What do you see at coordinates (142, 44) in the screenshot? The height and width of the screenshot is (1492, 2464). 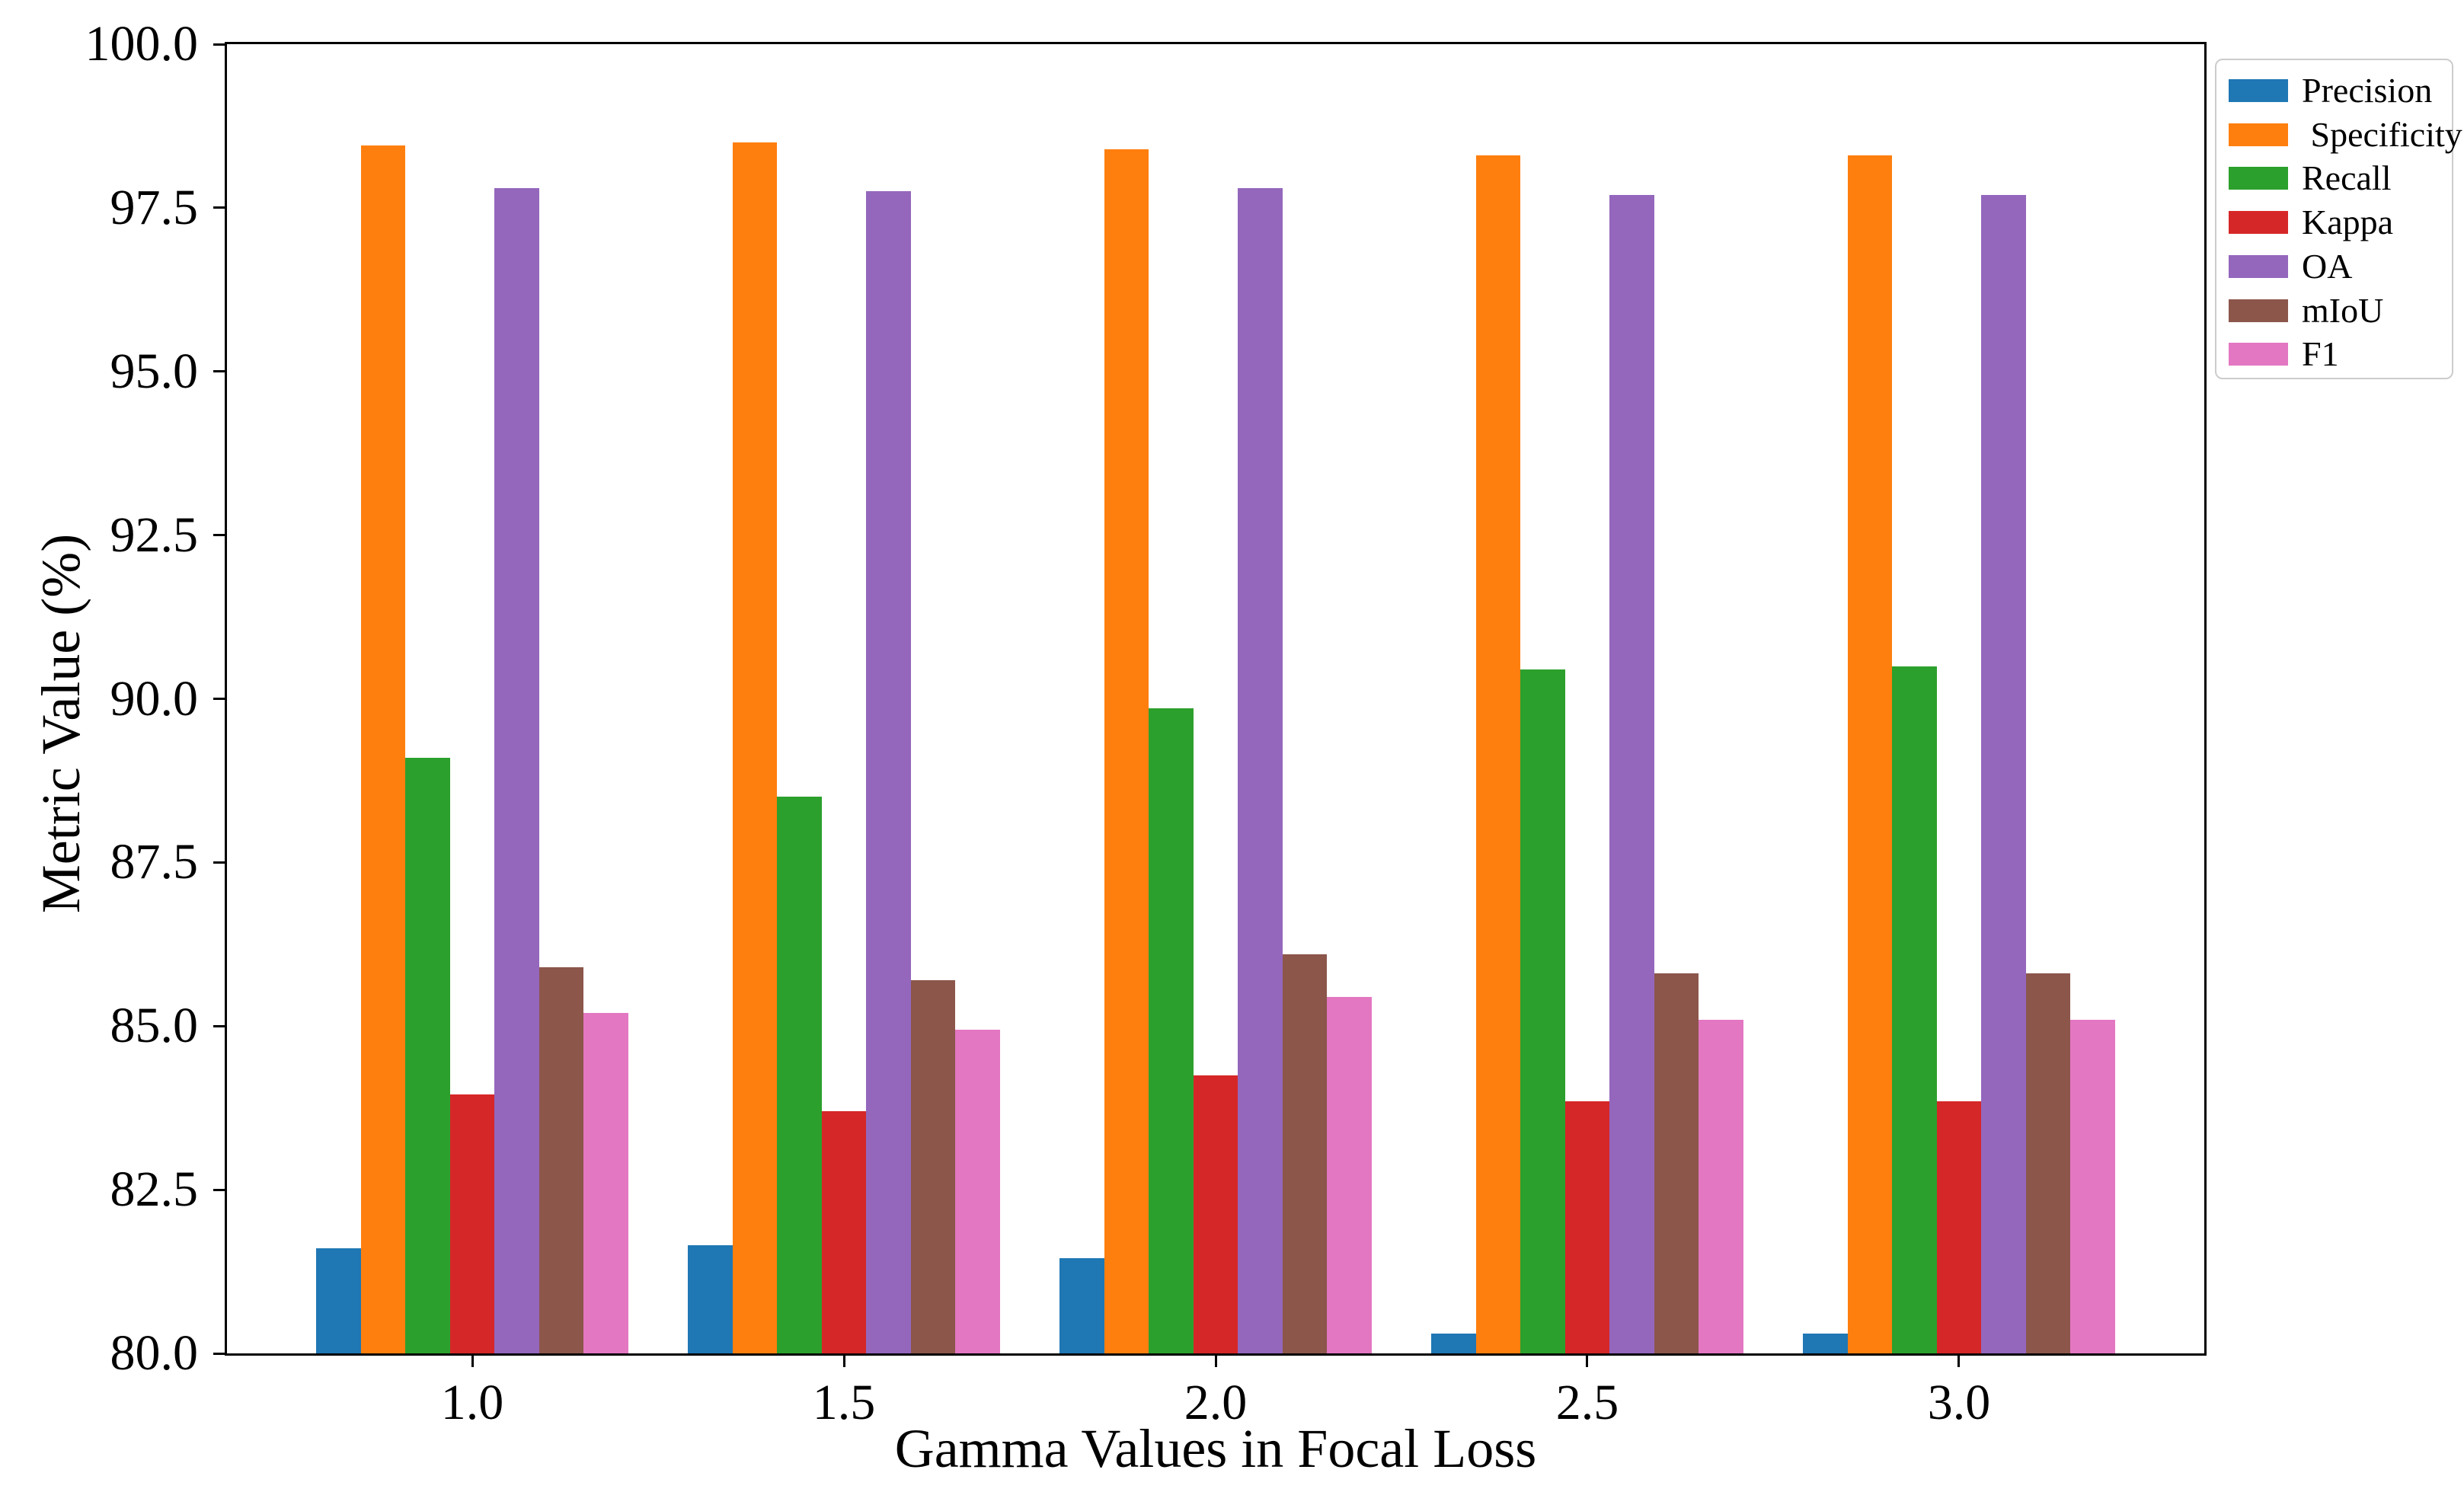 I see `y-tick-label: 100.0` at bounding box center [142, 44].